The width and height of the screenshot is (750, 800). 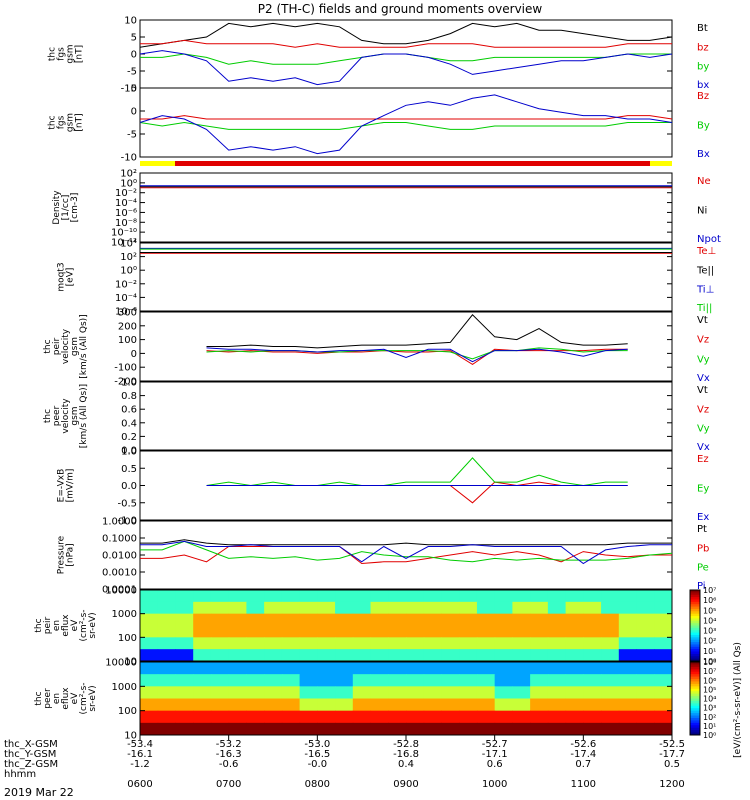 I want to click on ylabel-line: (cm²-s-, so click(x=84, y=698).